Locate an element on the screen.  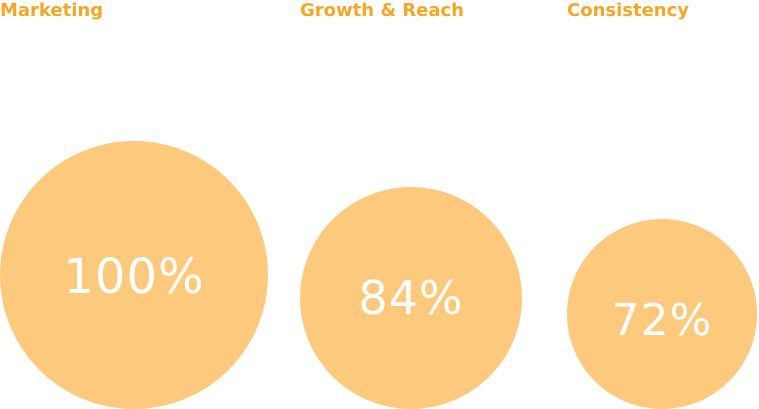
metric-value-growth-reach: 84% is located at coordinates (411, 298).